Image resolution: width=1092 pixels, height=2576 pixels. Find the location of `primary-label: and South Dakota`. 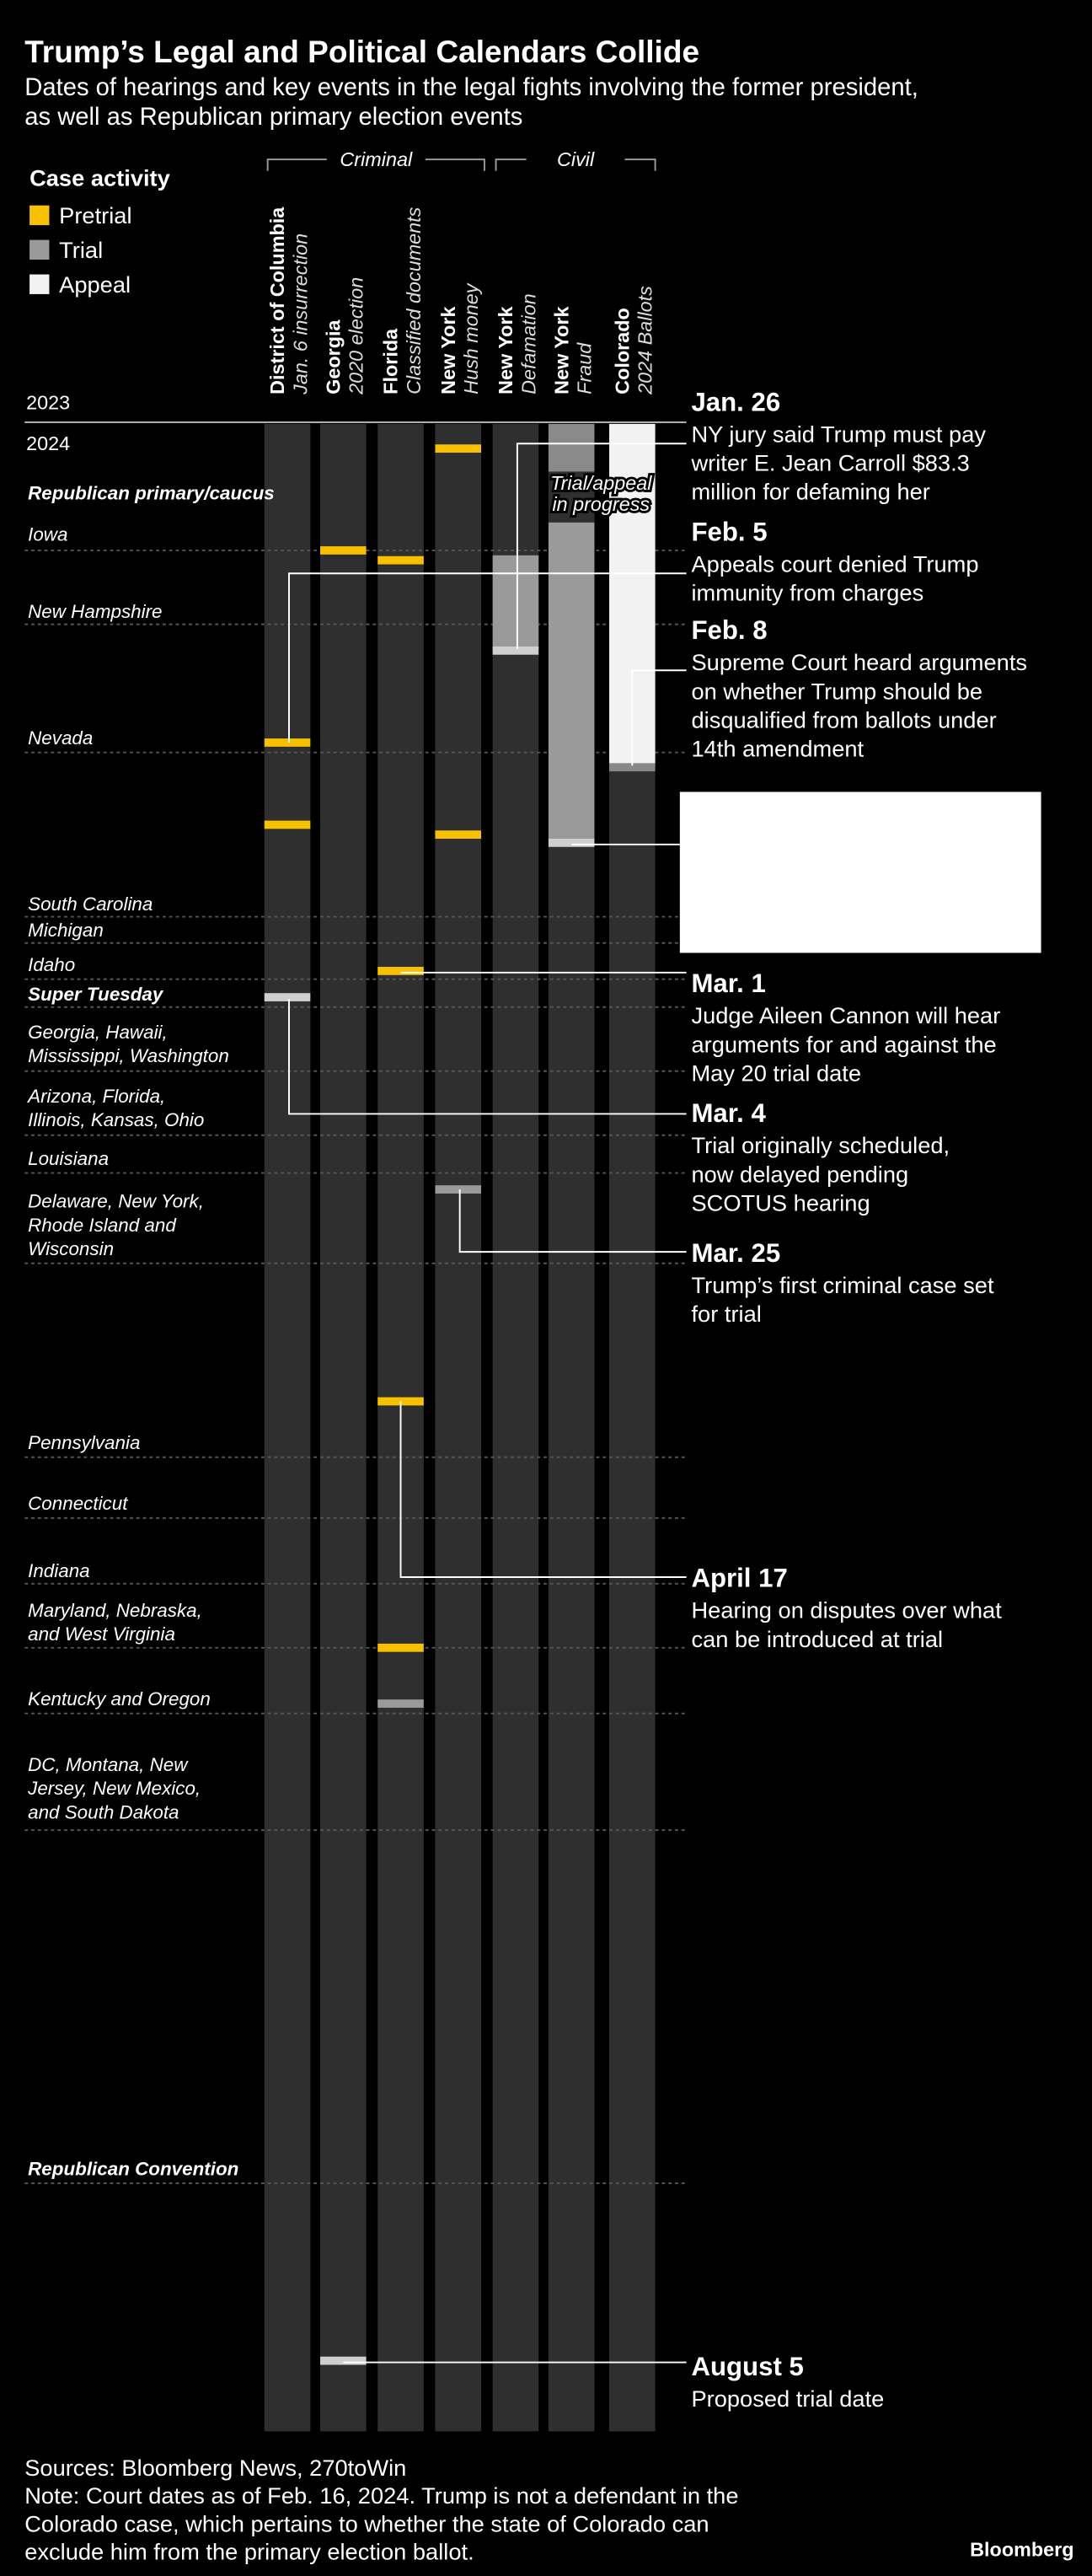

primary-label: and South Dakota is located at coordinates (103, 1811).